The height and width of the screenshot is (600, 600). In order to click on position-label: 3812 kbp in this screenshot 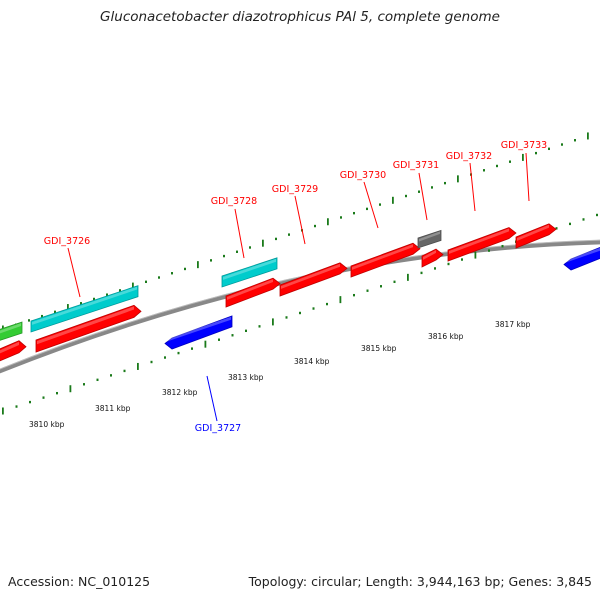, I will do `click(180, 392)`.